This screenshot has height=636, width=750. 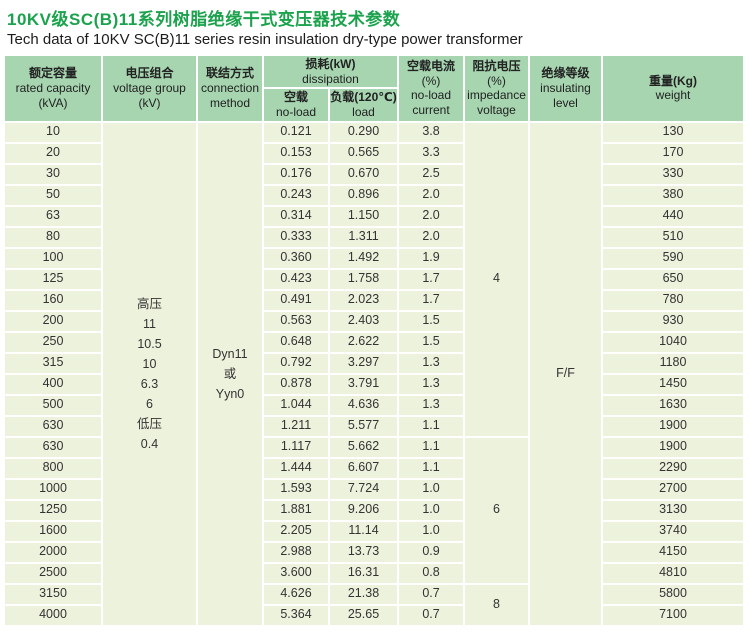 I want to click on cell-weight: 5800, so click(x=673, y=594).